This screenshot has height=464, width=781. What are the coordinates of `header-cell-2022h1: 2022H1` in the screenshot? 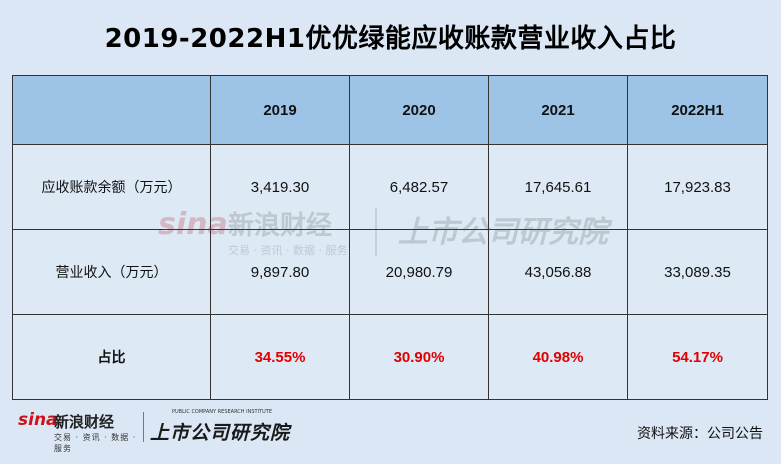 It's located at (697, 110).